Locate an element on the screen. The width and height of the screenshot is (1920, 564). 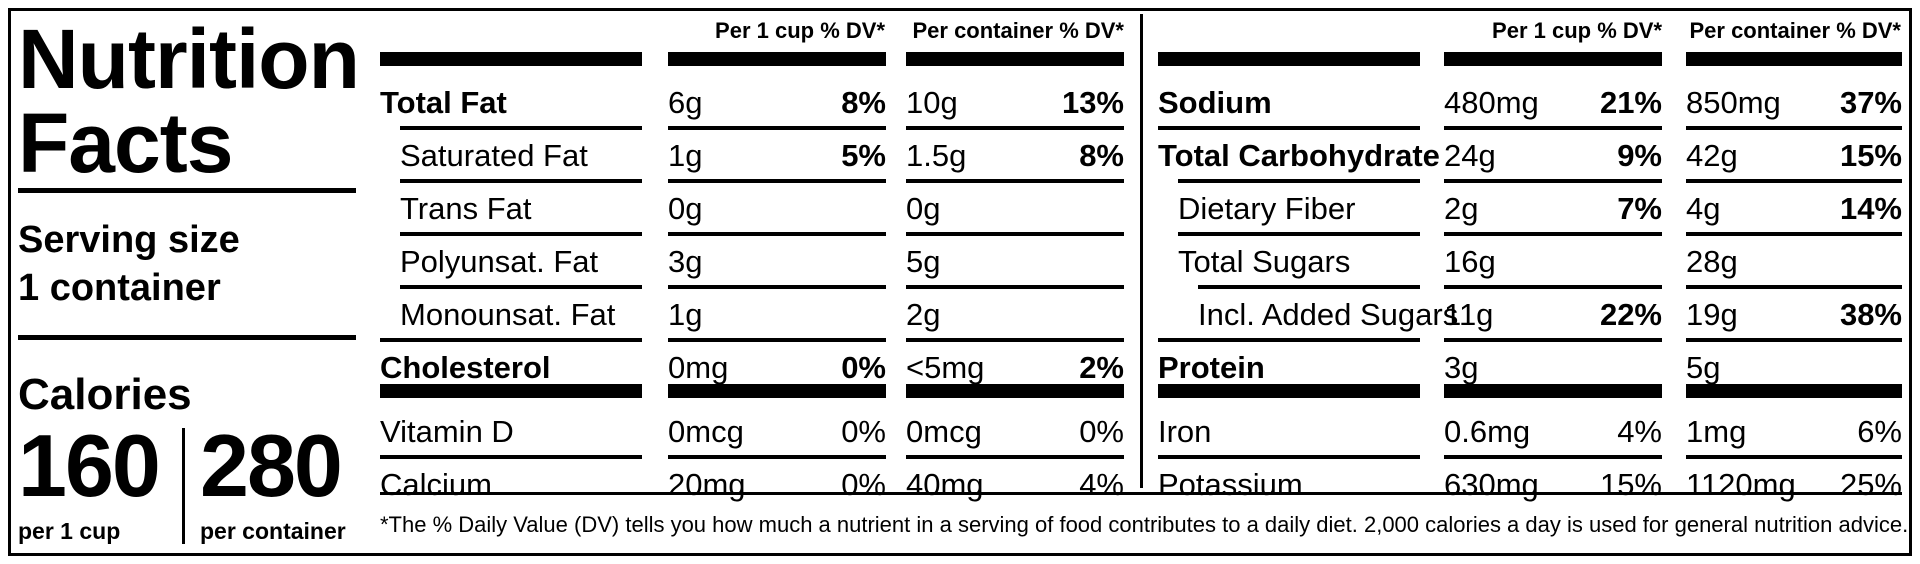
nutrient-name: Dietary Fiber is located at coordinates (1267, 208).